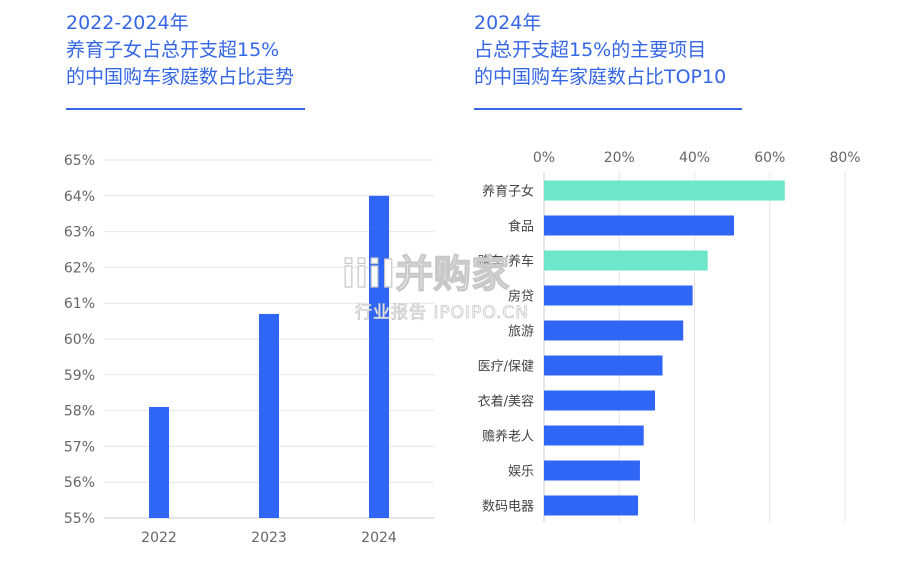  Describe the element at coordinates (694, 158) in the screenshot. I see `right-x-tick-label: 40%` at that location.